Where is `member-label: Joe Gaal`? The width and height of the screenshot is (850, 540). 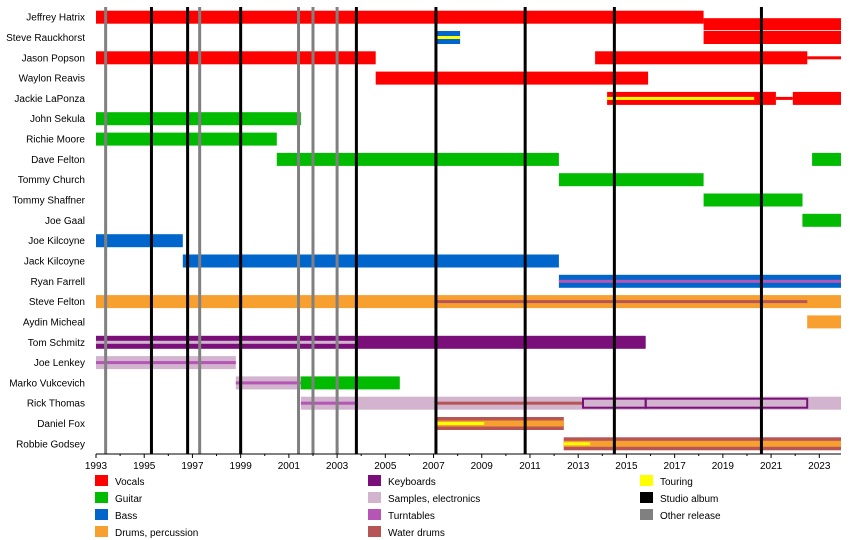
member-label: Joe Gaal is located at coordinates (65, 221).